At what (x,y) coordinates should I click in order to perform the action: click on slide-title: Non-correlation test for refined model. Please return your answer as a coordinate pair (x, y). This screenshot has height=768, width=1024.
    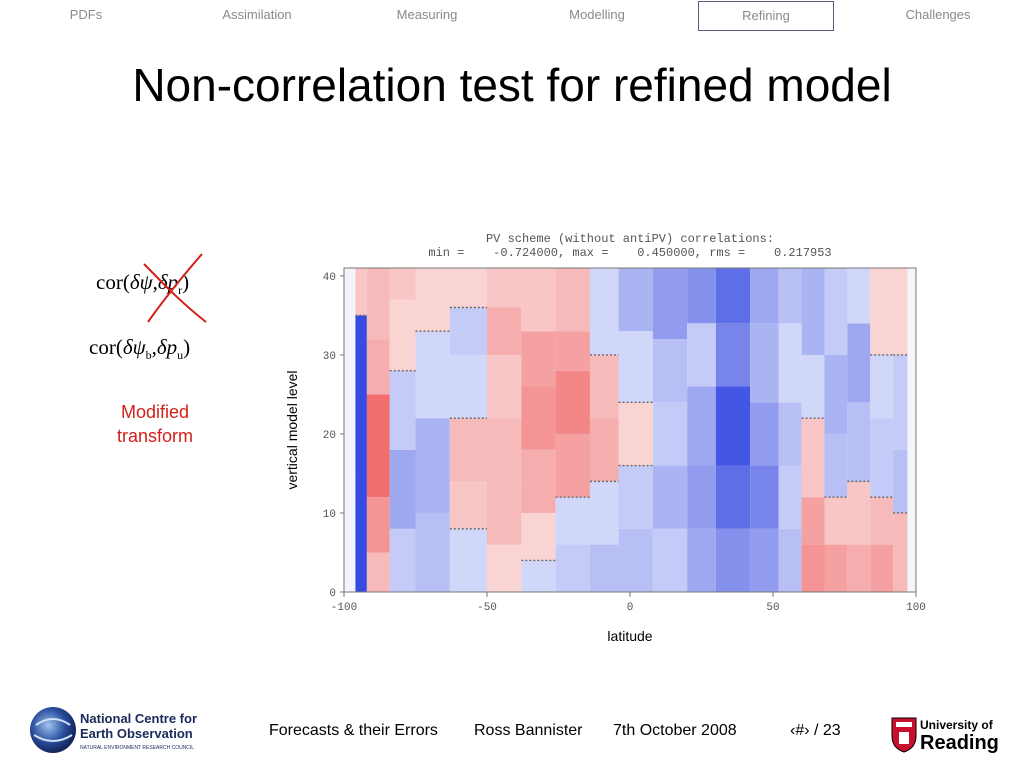
    Looking at the image, I should click on (512, 85).